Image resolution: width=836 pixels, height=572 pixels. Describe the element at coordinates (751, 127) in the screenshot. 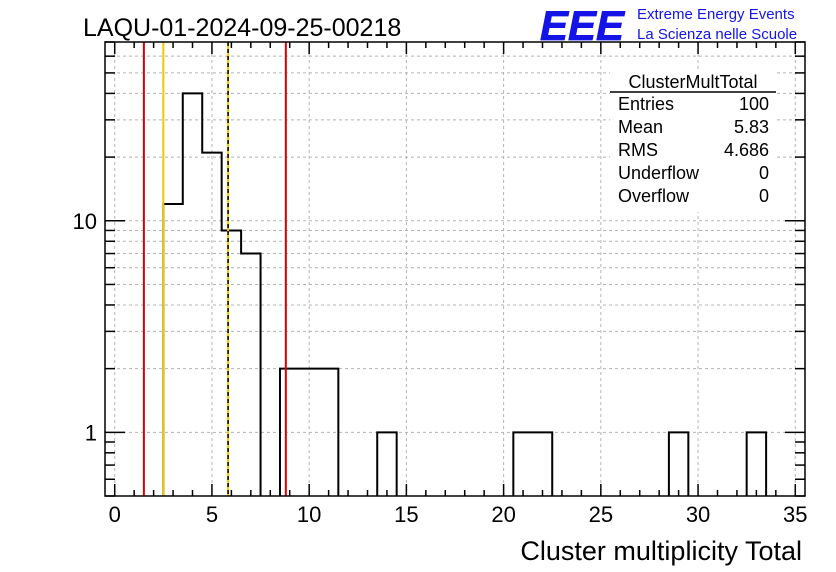

I see `stats-value-mean: 5.83` at that location.